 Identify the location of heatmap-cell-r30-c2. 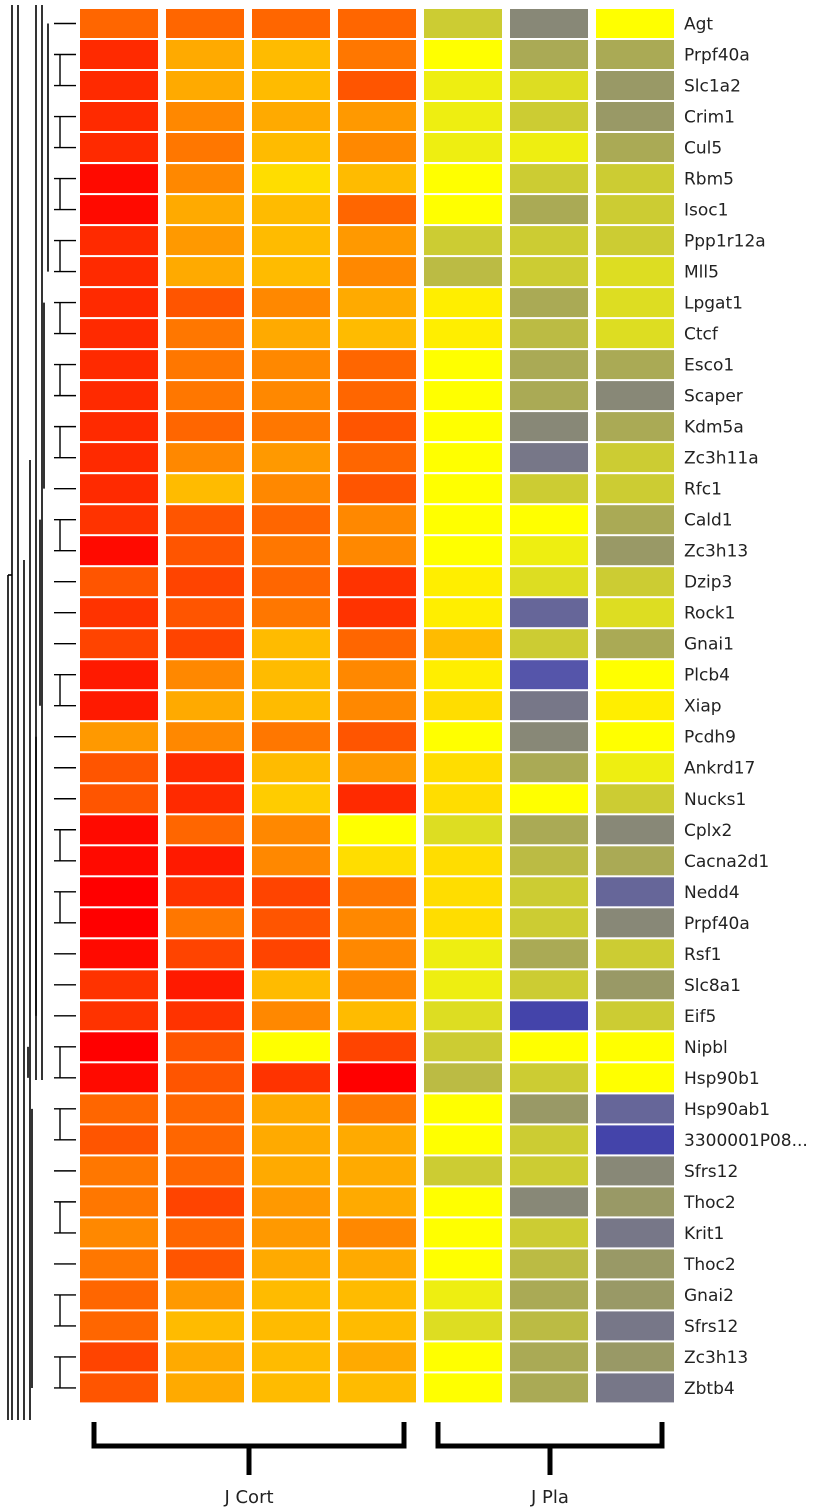
(205, 923).